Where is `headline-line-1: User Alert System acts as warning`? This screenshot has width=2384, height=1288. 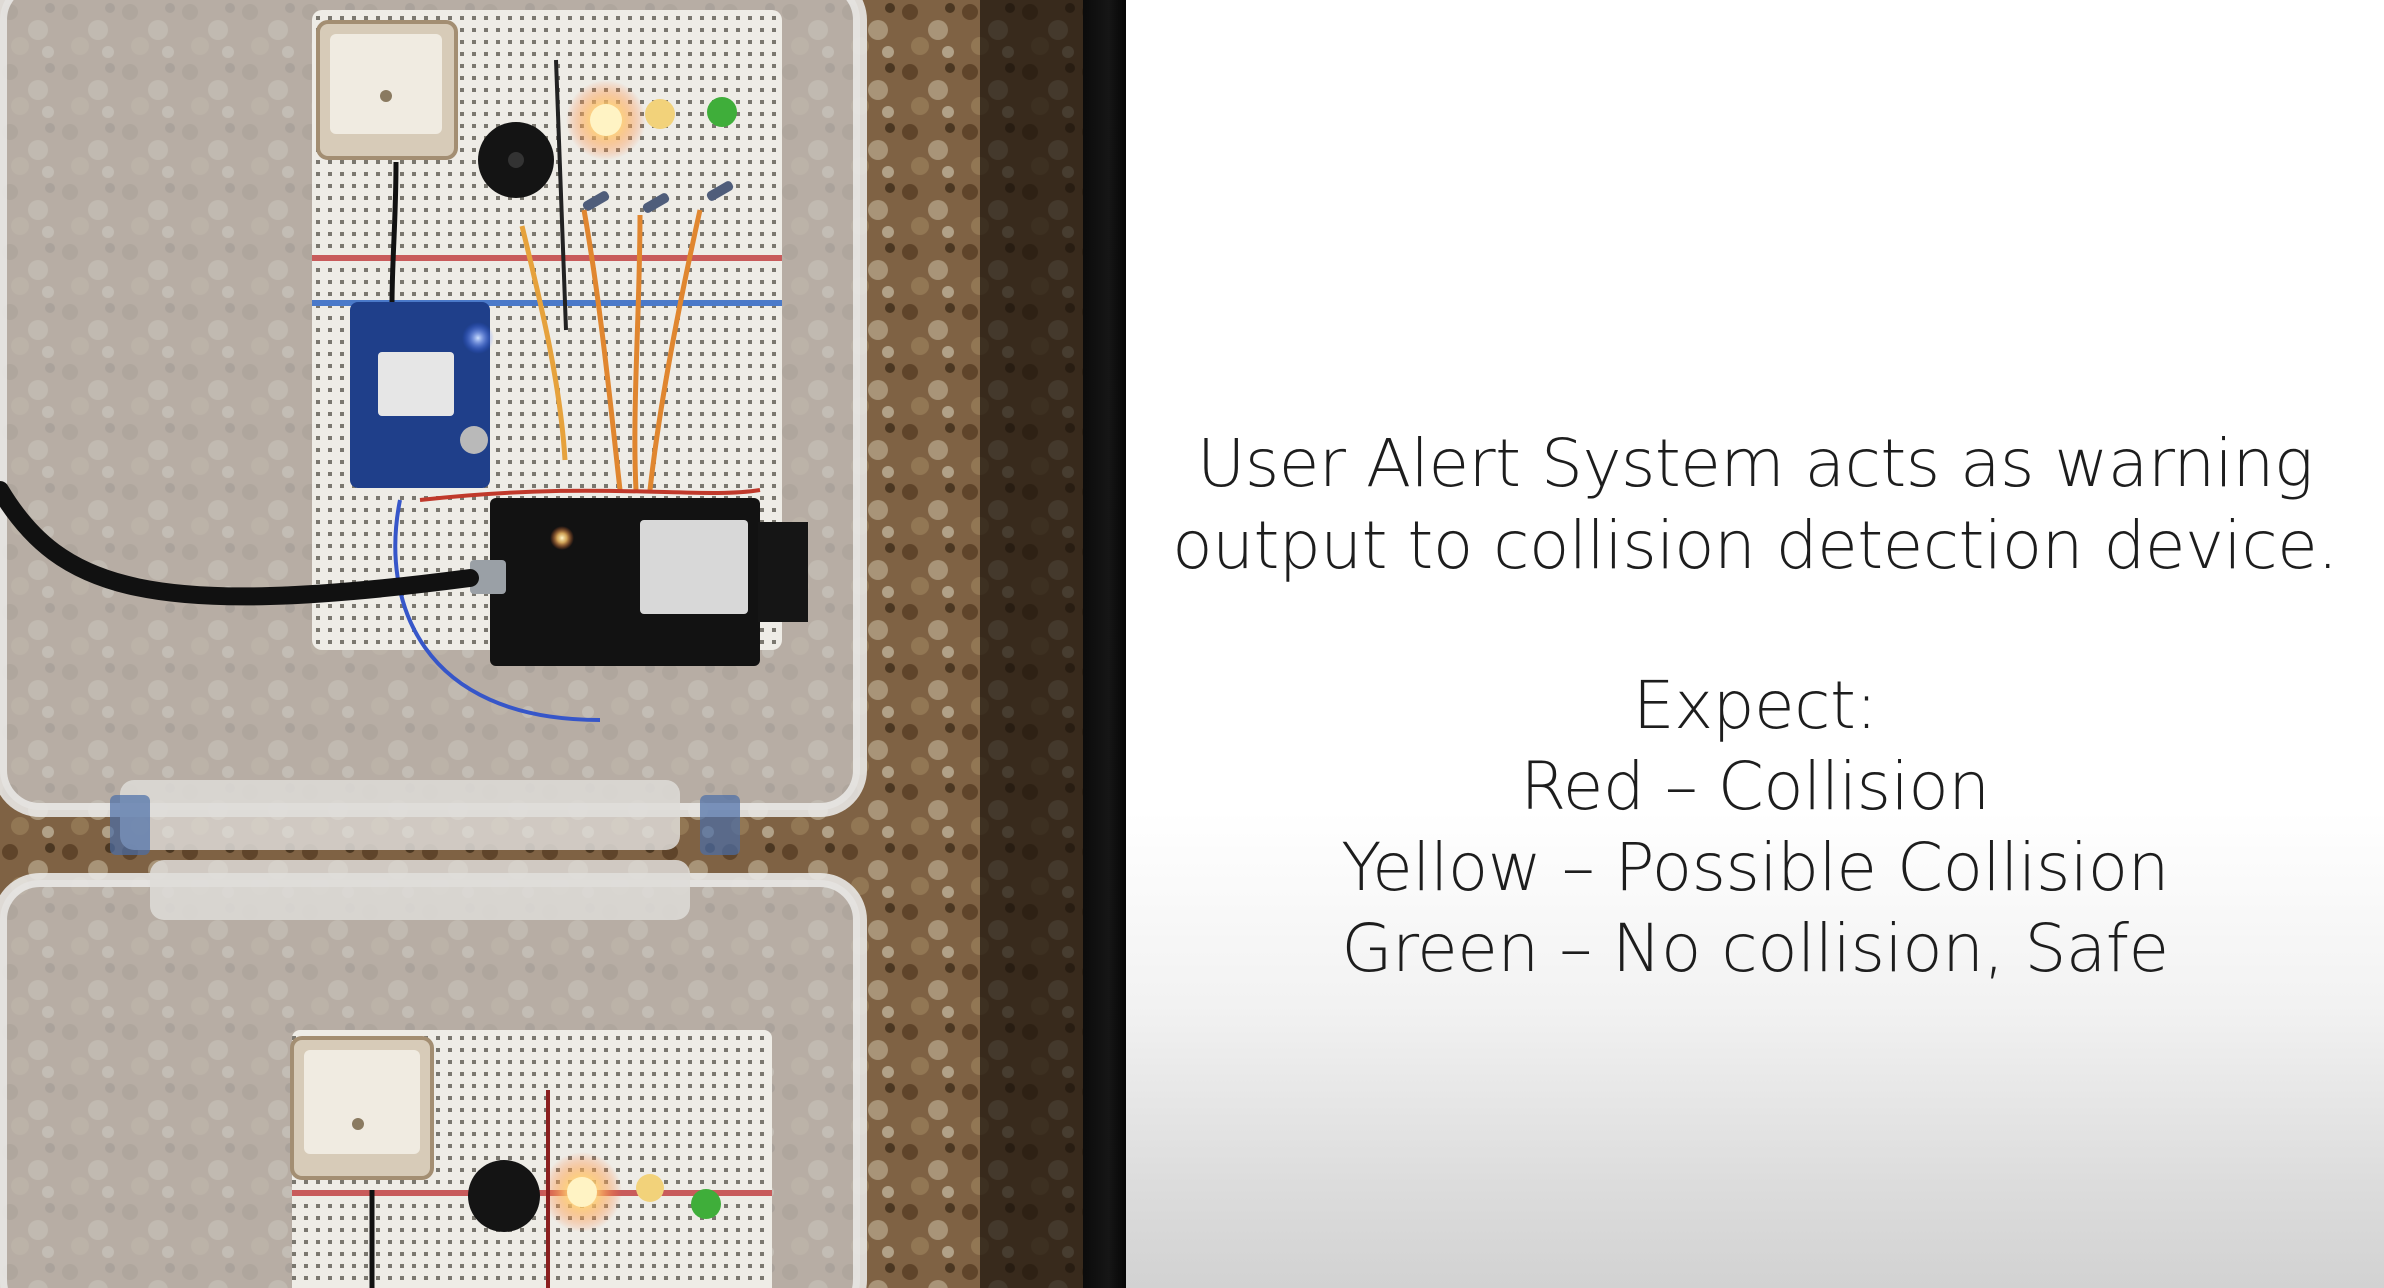 headline-line-1: User Alert System acts as warning is located at coordinates (1755, 463).